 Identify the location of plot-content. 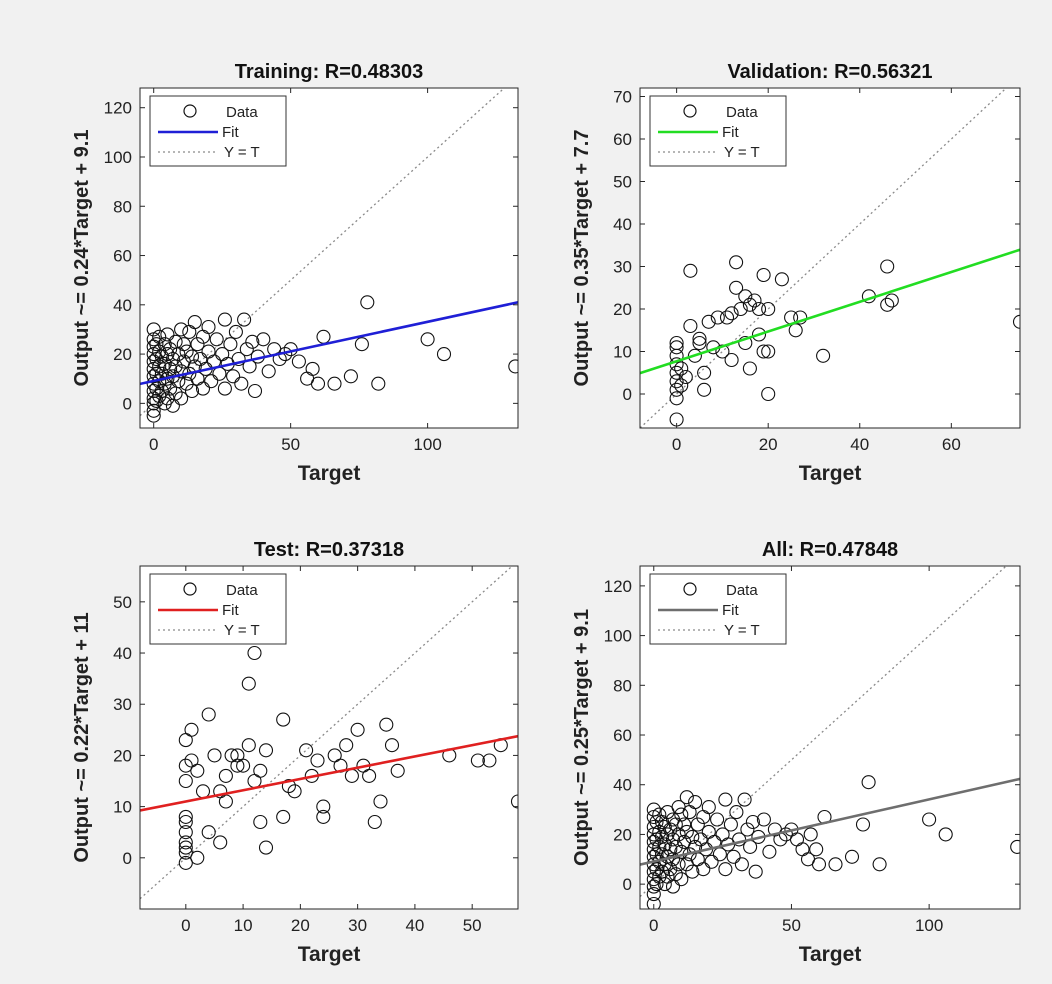
(830, 258).